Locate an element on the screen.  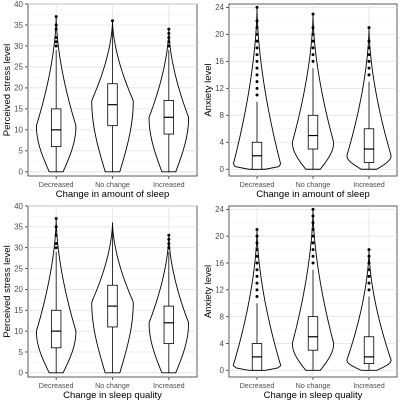
y-tick-label: 12 is located at coordinates (219, 88).